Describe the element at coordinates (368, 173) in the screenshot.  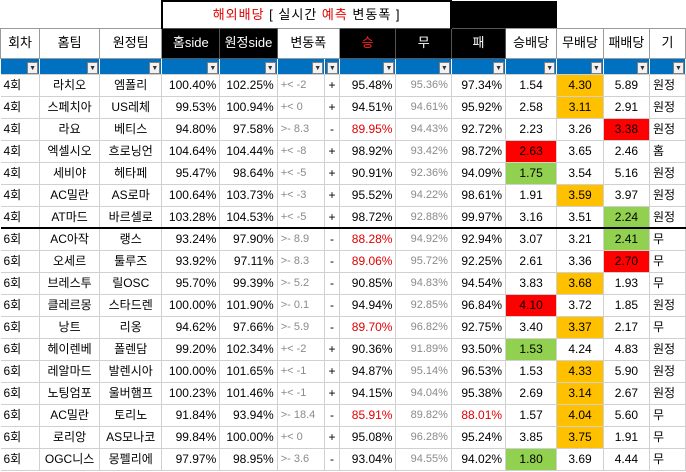
I see `win-rate-cell: 90.91%` at that location.